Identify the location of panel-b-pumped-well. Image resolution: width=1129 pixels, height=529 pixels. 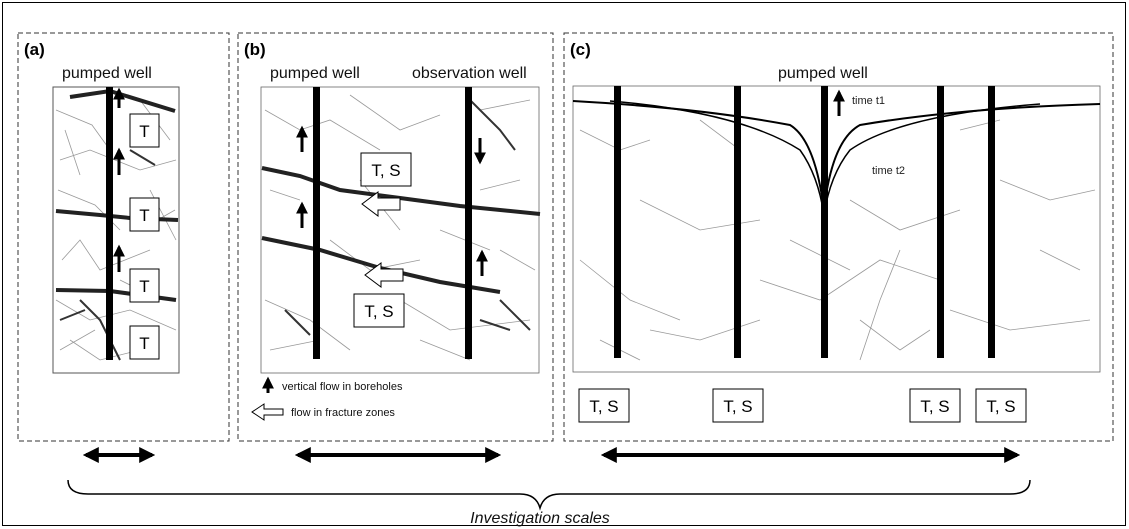
(316, 223).